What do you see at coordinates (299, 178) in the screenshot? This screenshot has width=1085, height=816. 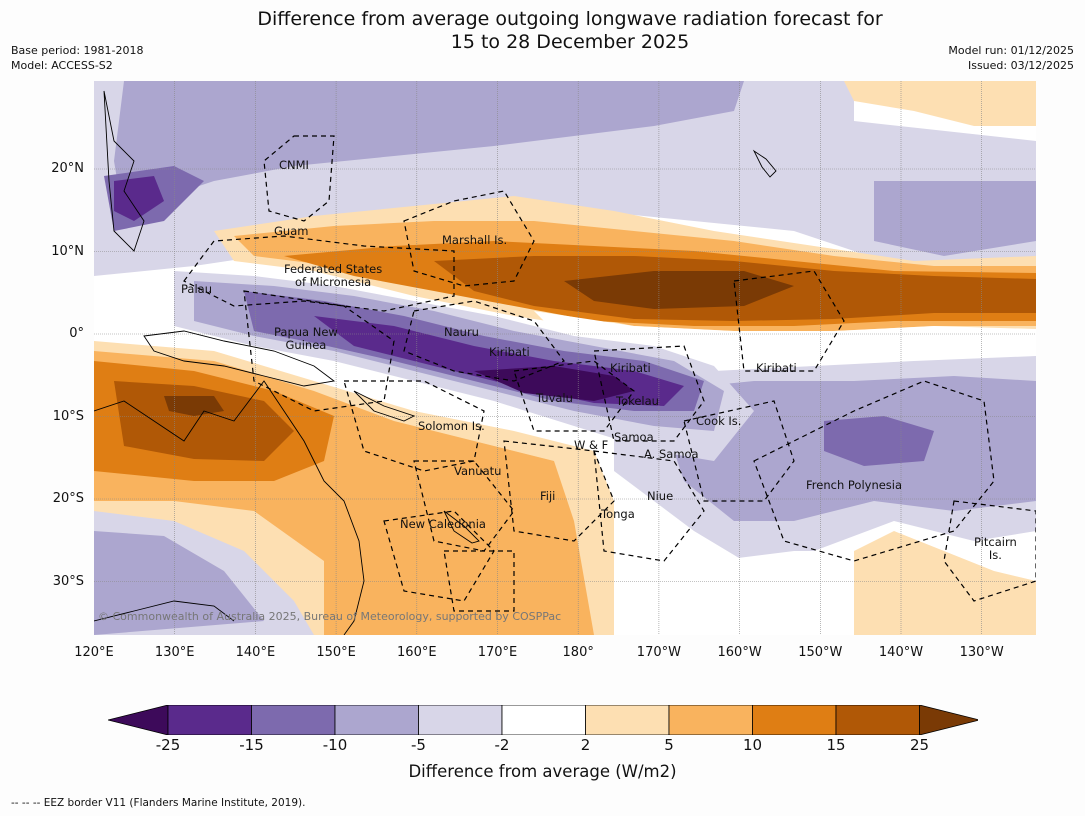 I see `eez-cnmi` at bounding box center [299, 178].